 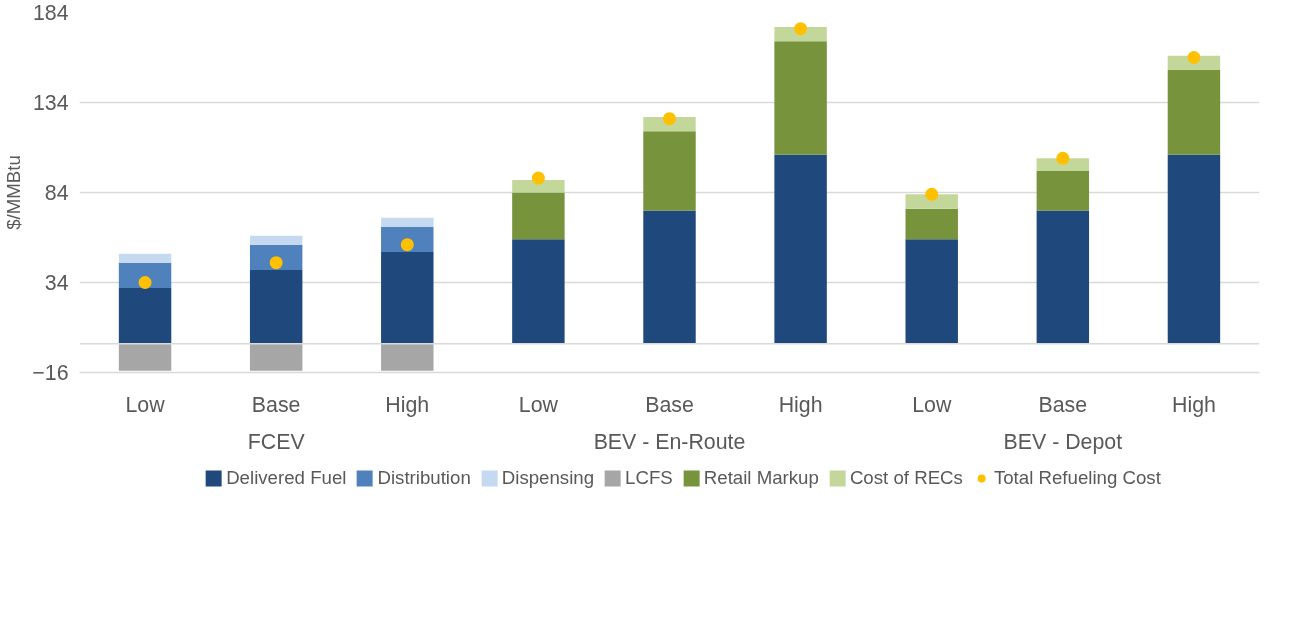 I want to click on text: FCEV, so click(x=276, y=441).